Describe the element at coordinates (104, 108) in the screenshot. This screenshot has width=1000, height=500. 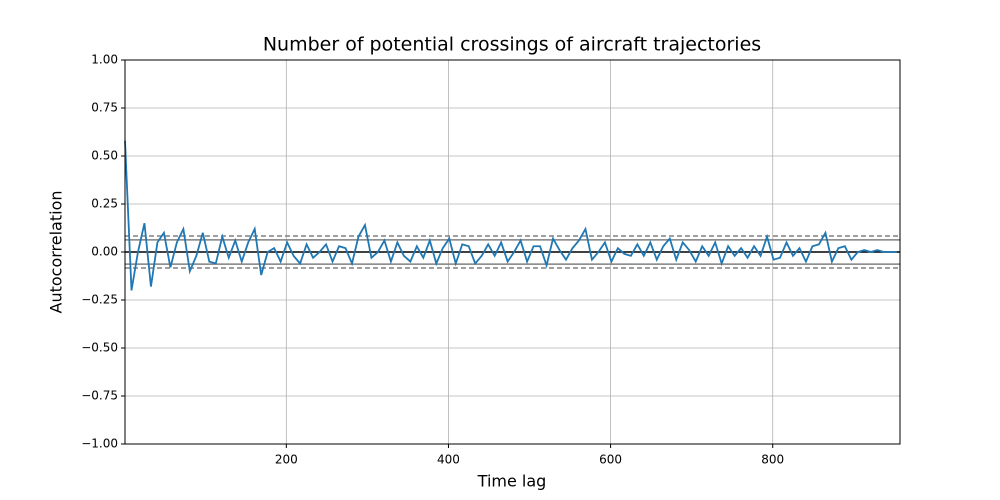
I see `y-tick-label: 0.75` at that location.